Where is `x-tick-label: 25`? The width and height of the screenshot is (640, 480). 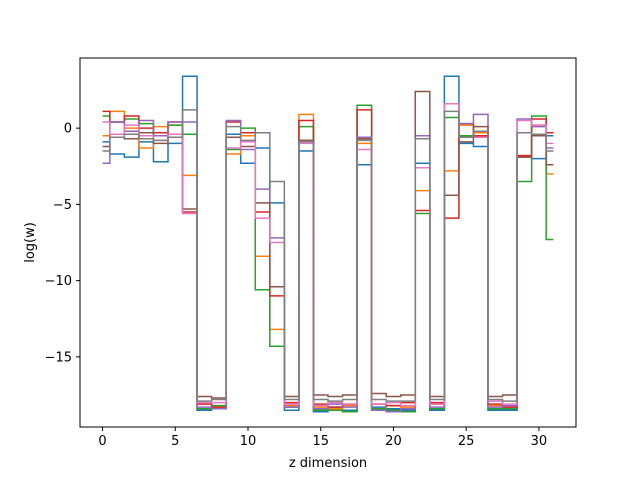
x-tick-label: 25 is located at coordinates (466, 441).